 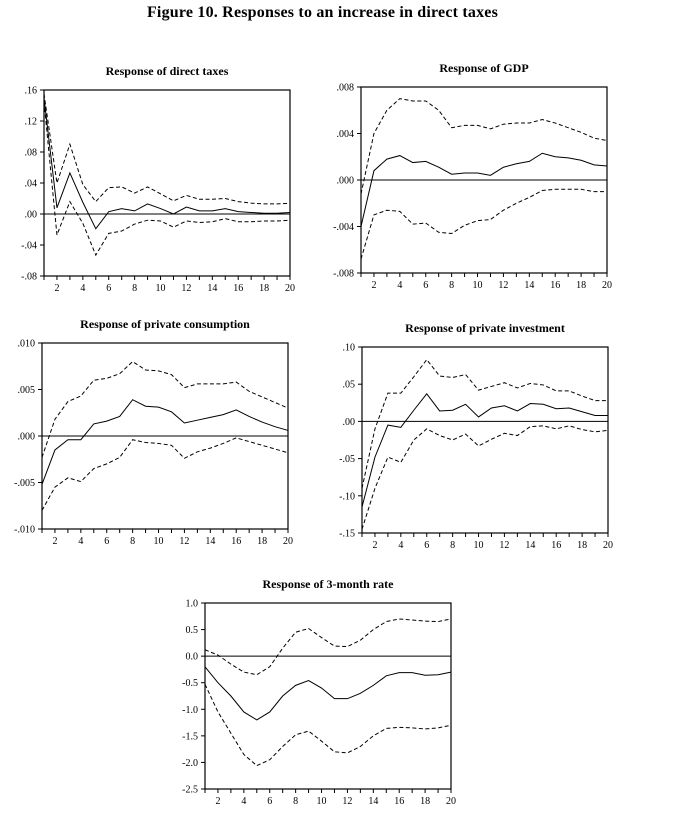 What do you see at coordinates (158, 190) in the screenshot?
I see `chart-direct-taxes: .16 .12 .08 .04 .00 -.04 -.08 2 4 6 8 10 12 14 16 18 20` at bounding box center [158, 190].